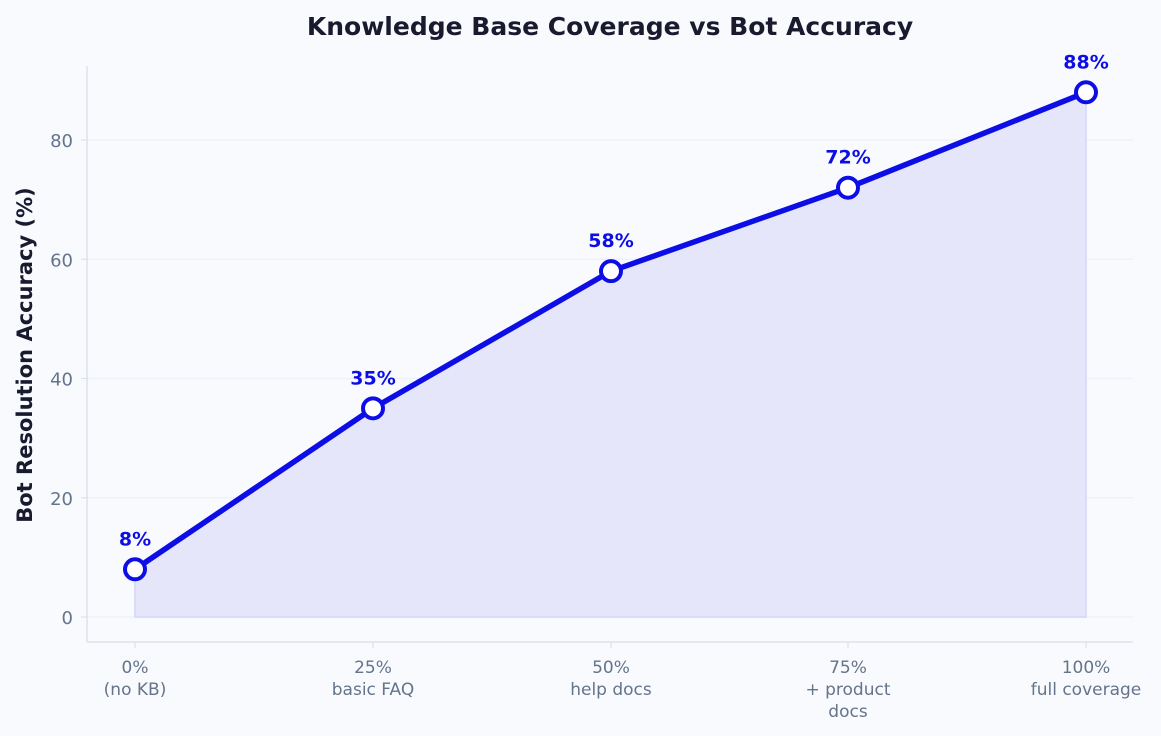 Image resolution: width=1161 pixels, height=736 pixels. I want to click on y-tick-label: 0, so click(67, 618).